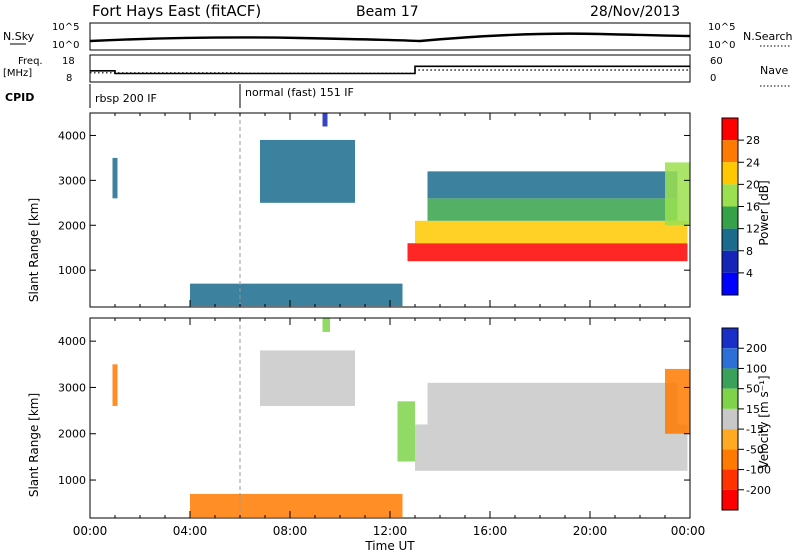 This screenshot has height=554, width=800. Describe the element at coordinates (34, 445) in the screenshot. I see `velocity-ylabel: Slant Range [km]` at that location.